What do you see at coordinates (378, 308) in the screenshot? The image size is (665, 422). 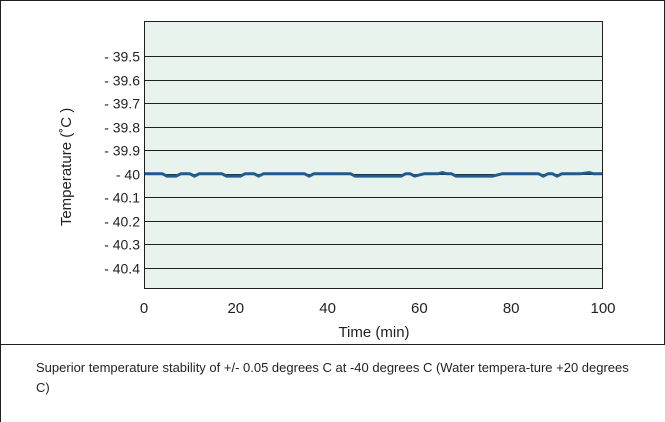 I see `x-axis-ticks: 0 20 40 60 80 100` at bounding box center [378, 308].